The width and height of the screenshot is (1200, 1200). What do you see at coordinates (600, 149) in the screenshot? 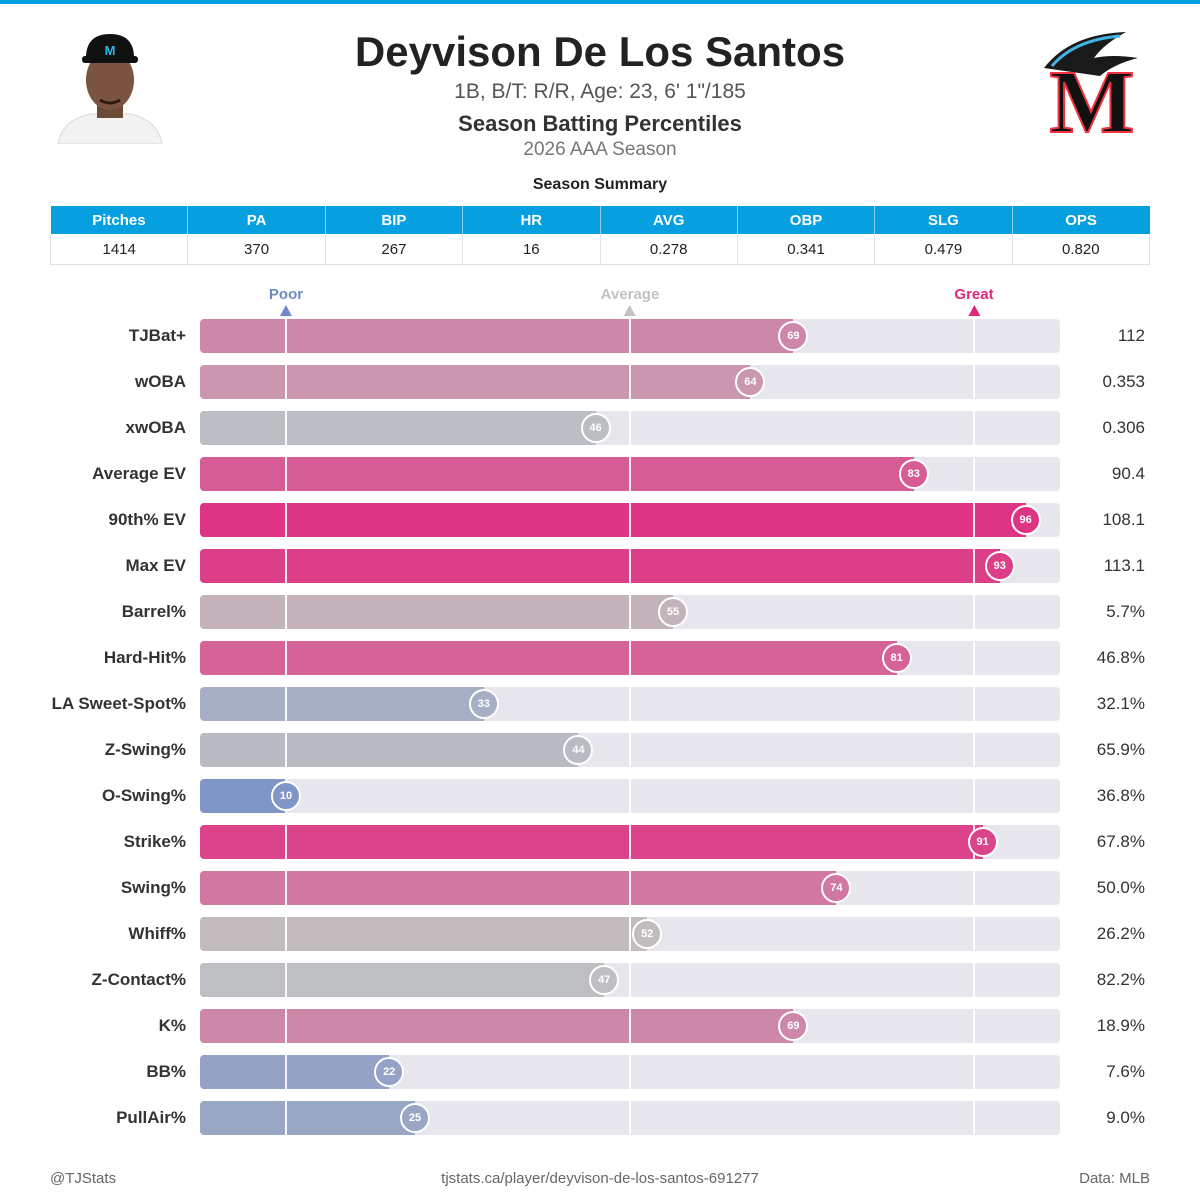
I see `season-label: 2026 AAA Season` at bounding box center [600, 149].